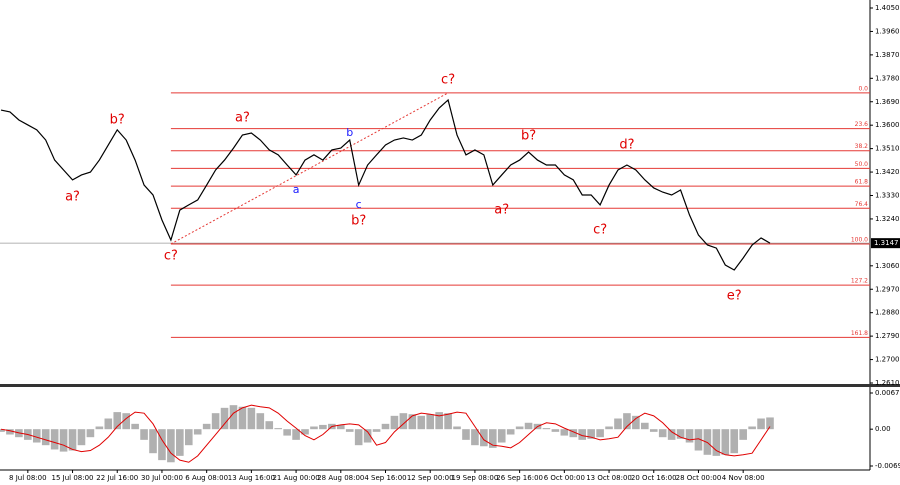  Describe the element at coordinates (887, 196) in the screenshot. I see `y-tick-label: 1.3330` at that location.